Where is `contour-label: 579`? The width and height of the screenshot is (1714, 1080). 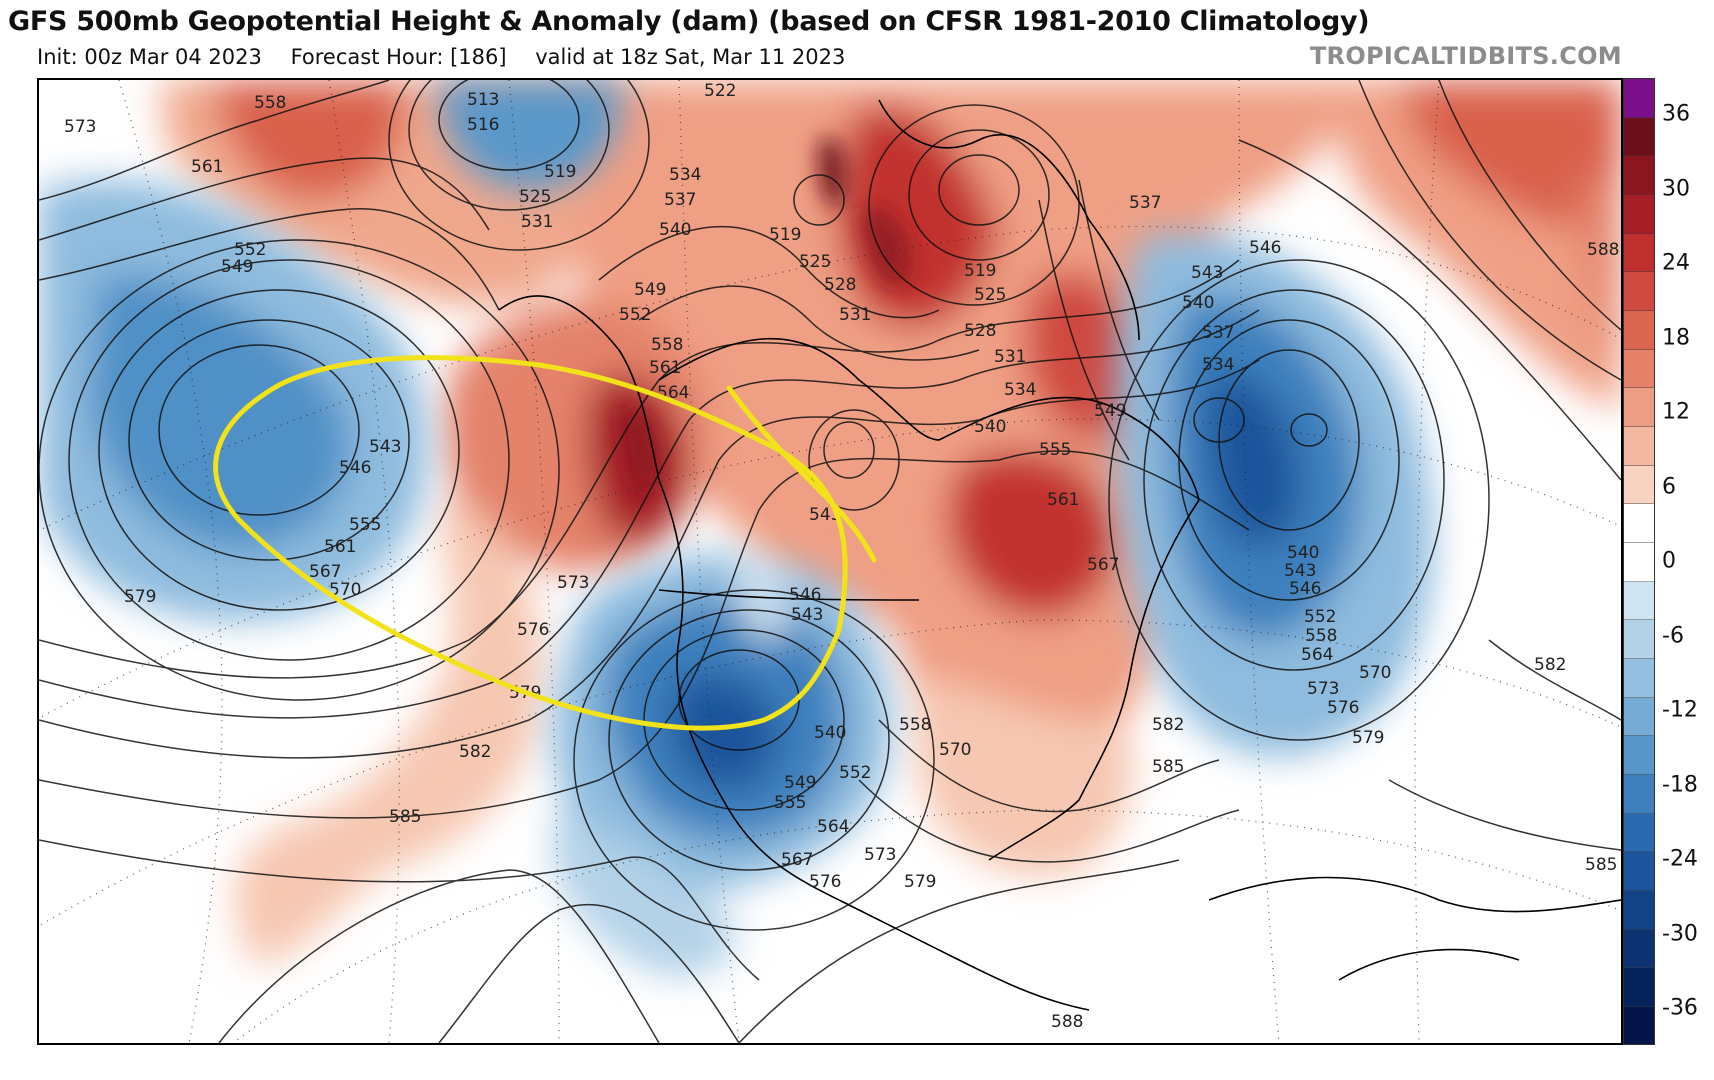 contour-label: 579 is located at coordinates (920, 882).